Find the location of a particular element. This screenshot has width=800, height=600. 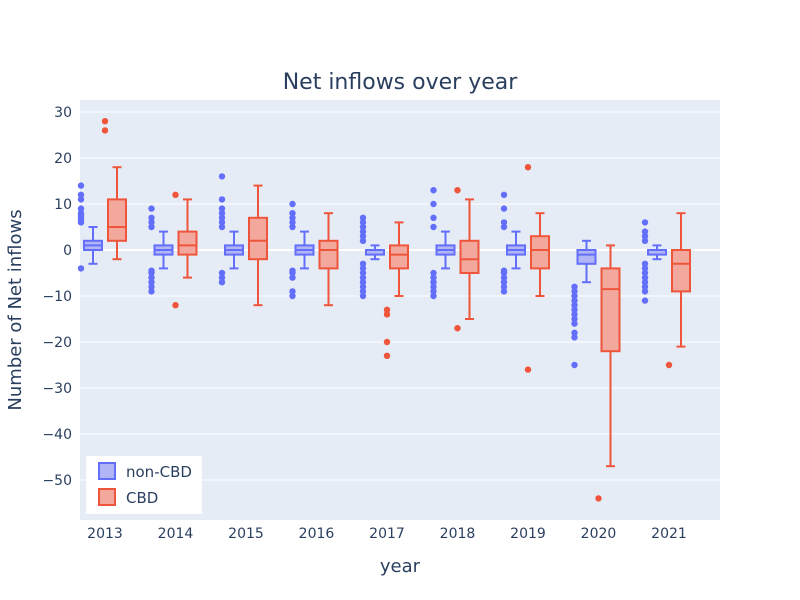

y-tick-label: 0 is located at coordinates (67, 251).